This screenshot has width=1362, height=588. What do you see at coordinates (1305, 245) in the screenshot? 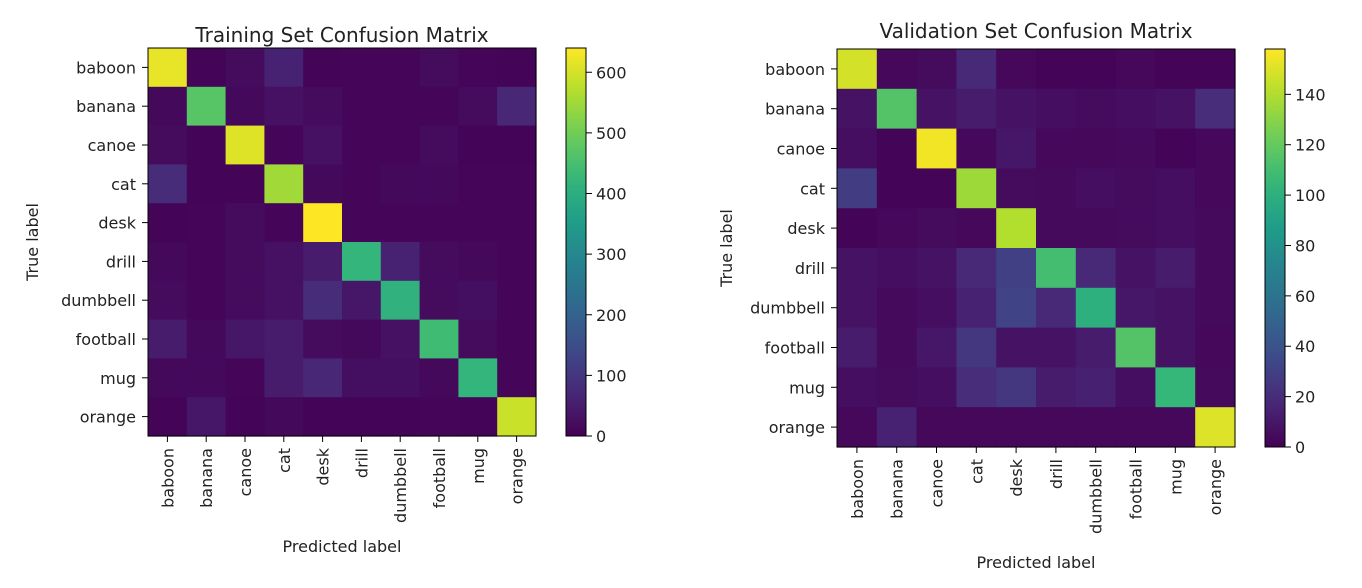
I see `colorbar-tick-label: 80` at bounding box center [1305, 245].